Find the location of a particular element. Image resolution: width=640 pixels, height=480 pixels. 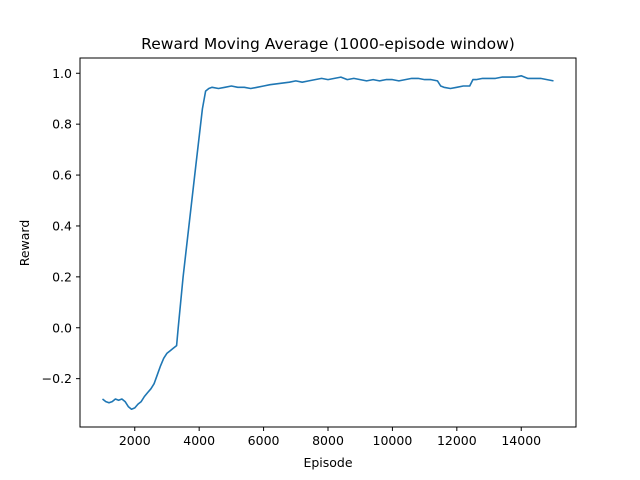

y-axis-label: Reward is located at coordinates (24, 243).